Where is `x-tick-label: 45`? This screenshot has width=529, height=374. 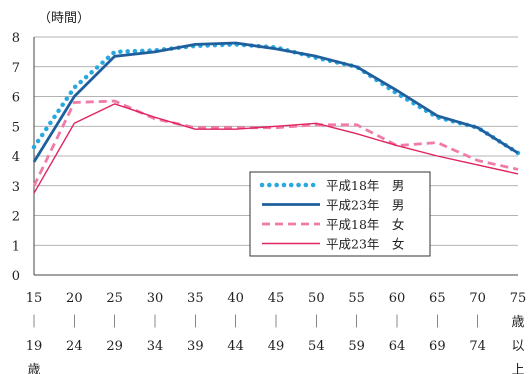 x-tick-label: 45 is located at coordinates (276, 298).